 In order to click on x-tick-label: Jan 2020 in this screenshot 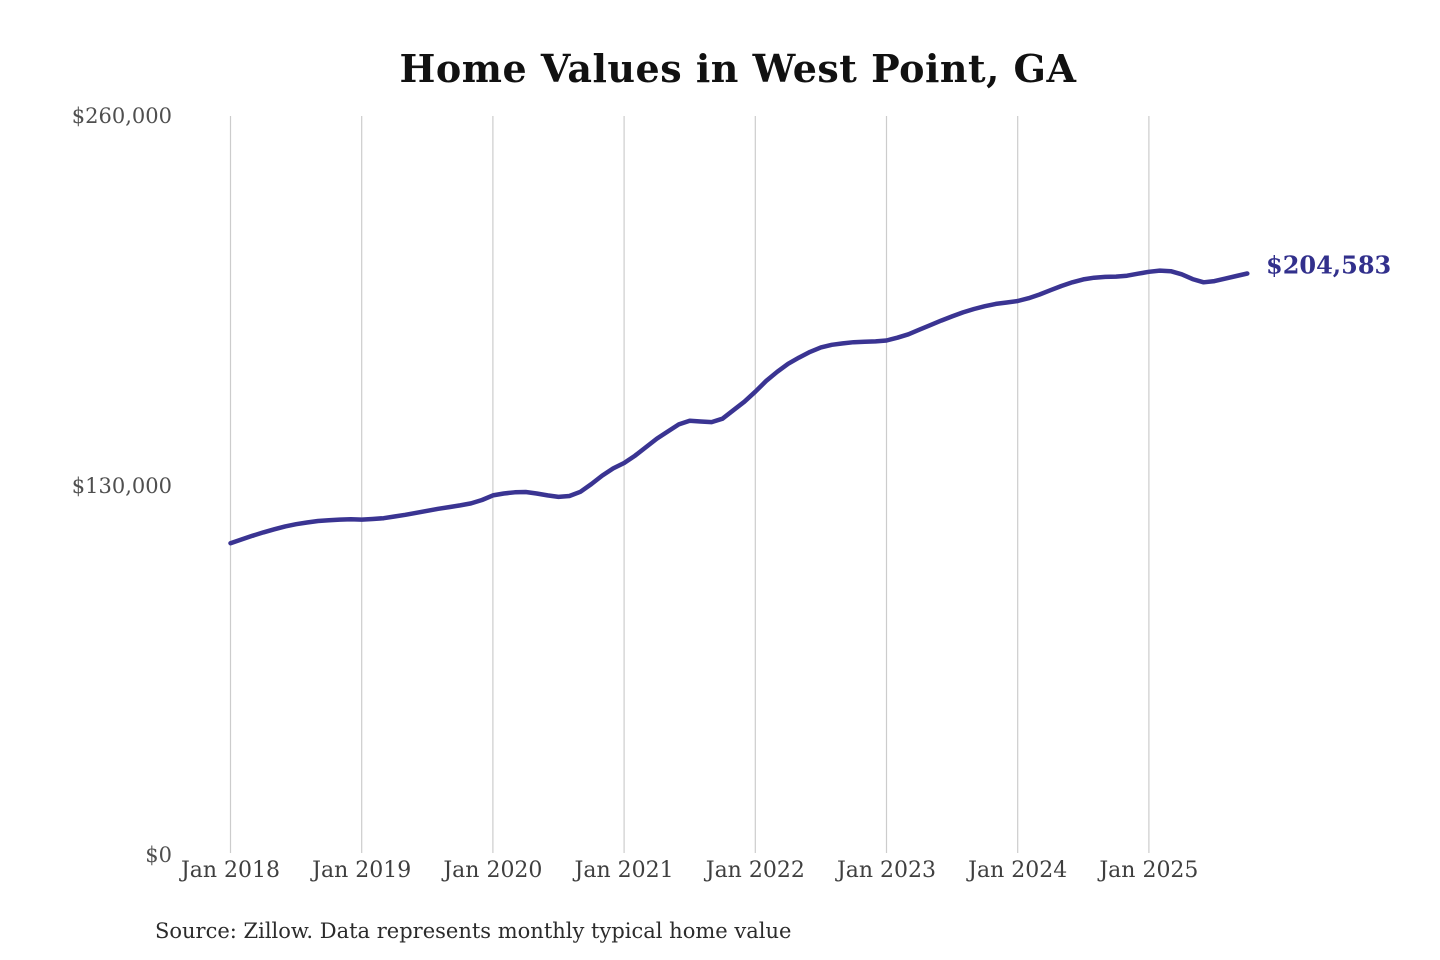, I will do `click(493, 870)`.